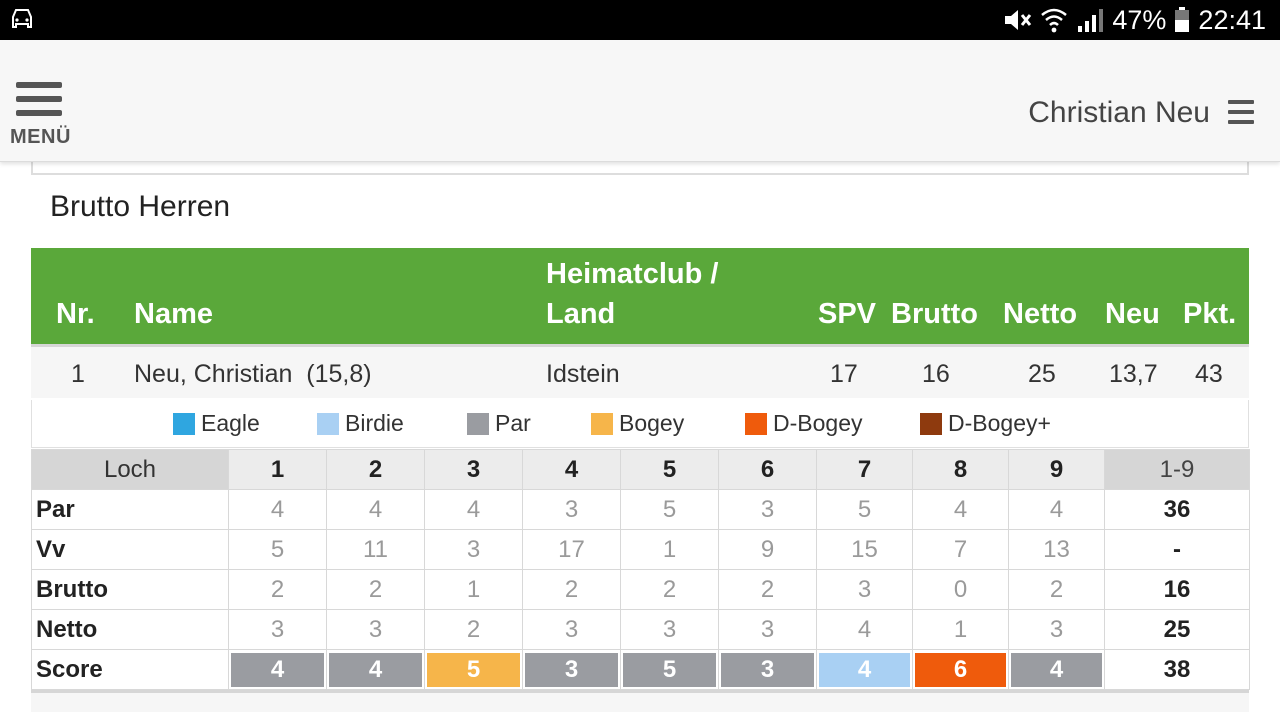 The width and height of the screenshot is (1280, 712). Describe the element at coordinates (173, 314) in the screenshot. I see `col-name: Name` at that location.